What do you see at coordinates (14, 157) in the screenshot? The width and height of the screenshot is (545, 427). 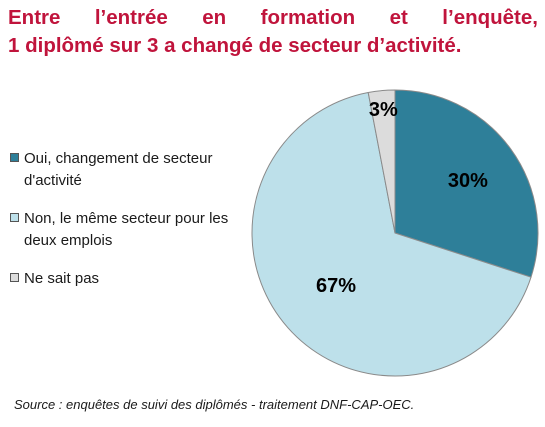 I see `legend-swatch-oui` at bounding box center [14, 157].